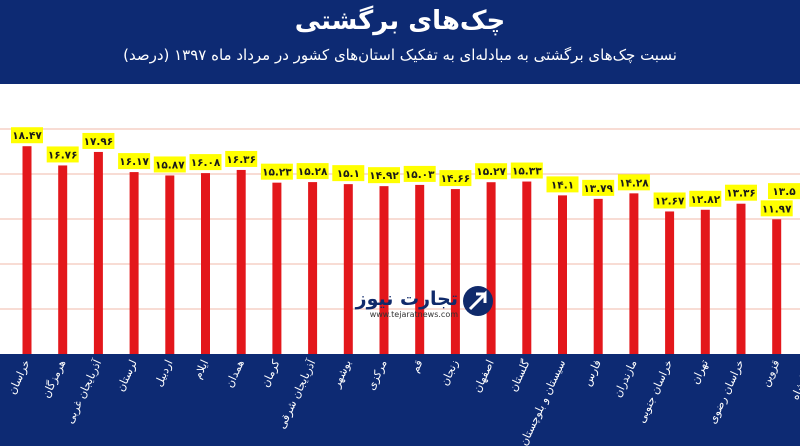 The height and width of the screenshot is (446, 800). Describe the element at coordinates (271, 373) in the screenshot. I see `category-label: کرمان` at that location.